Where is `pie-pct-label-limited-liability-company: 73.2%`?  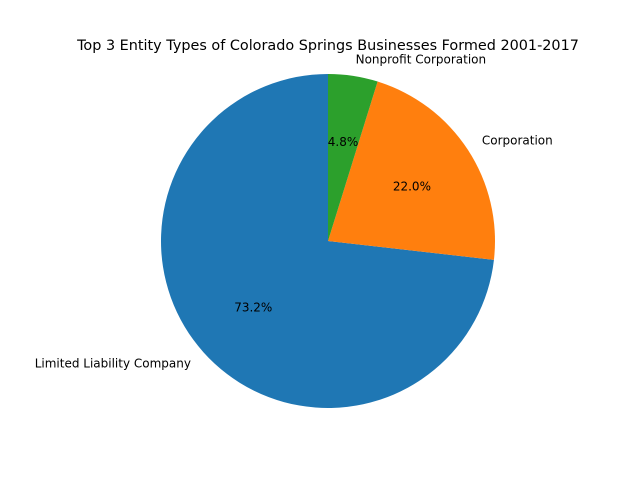
pie-pct-label-limited-liability-company: 73.2% is located at coordinates (253, 308).